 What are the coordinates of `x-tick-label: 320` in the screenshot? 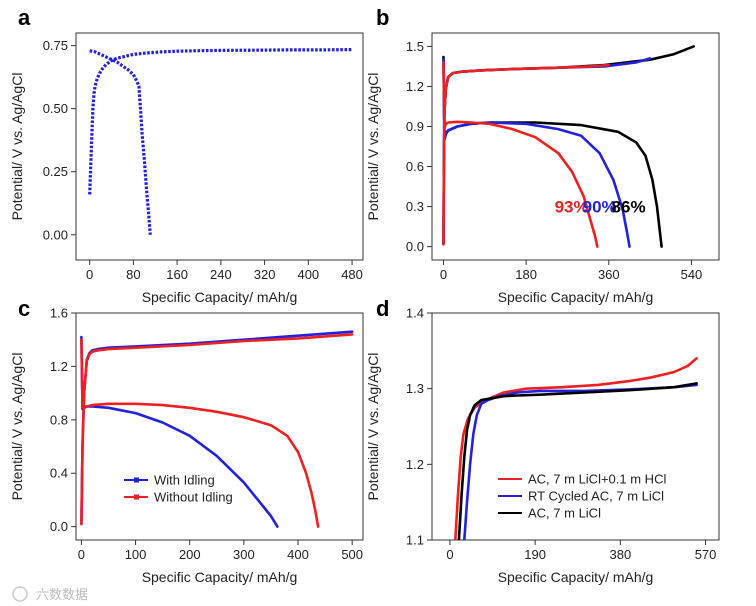 It's located at (265, 274).